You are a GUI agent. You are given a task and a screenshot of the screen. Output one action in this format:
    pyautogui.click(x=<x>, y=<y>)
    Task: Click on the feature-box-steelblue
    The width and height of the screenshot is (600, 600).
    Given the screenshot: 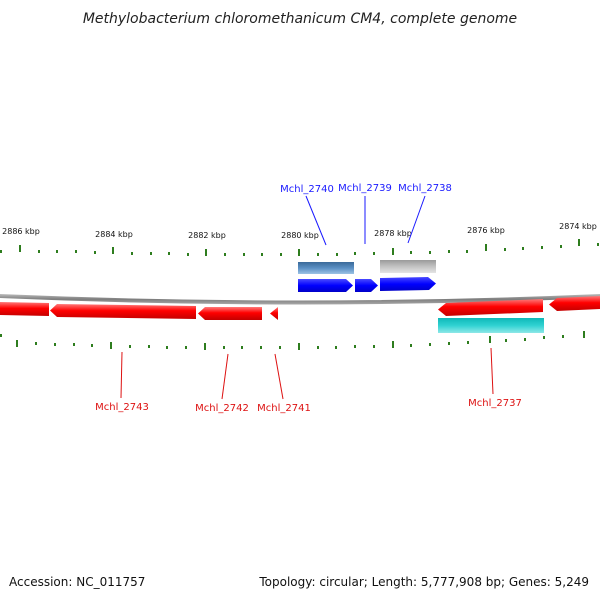 What is the action you would take?
    pyautogui.click(x=326, y=268)
    